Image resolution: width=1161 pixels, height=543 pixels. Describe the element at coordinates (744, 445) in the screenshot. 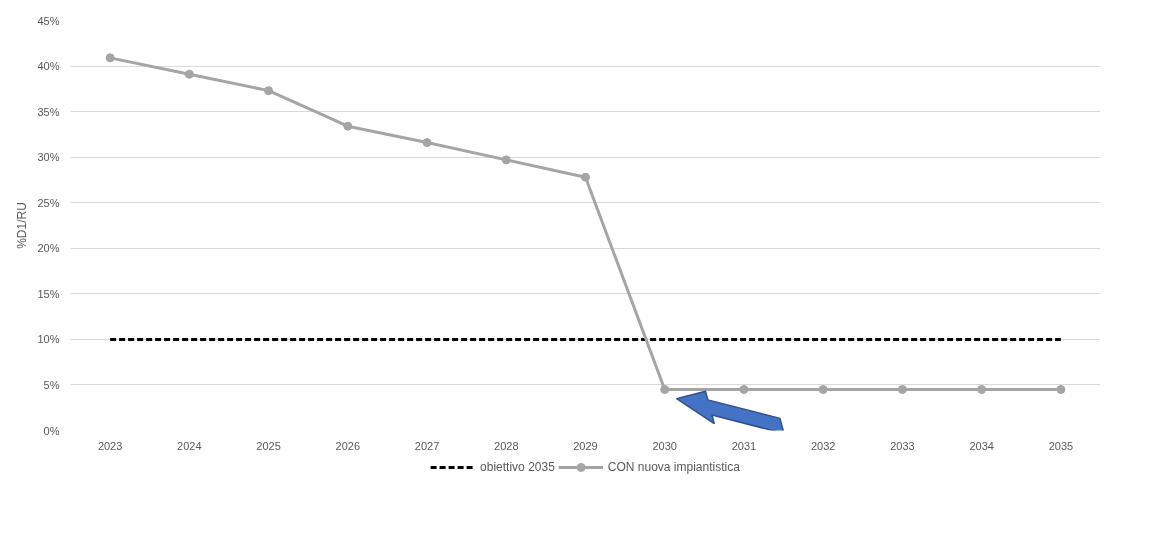

I see `x-tick-label: 2031` at that location.